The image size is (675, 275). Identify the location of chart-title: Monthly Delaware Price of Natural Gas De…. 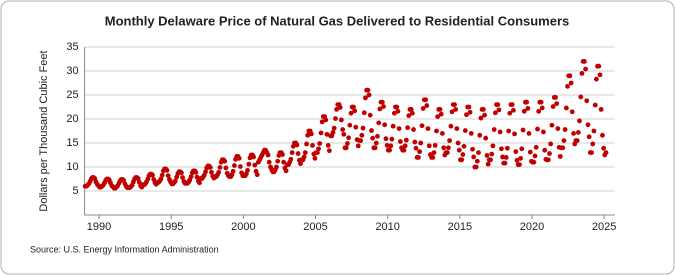
(337, 20).